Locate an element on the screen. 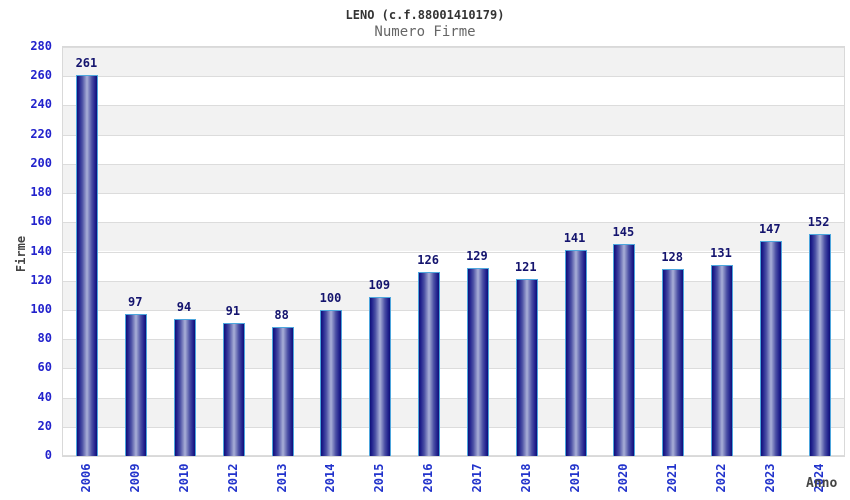 The height and width of the screenshot is (500, 850). y-tick-label: 20 is located at coordinates (44, 425).